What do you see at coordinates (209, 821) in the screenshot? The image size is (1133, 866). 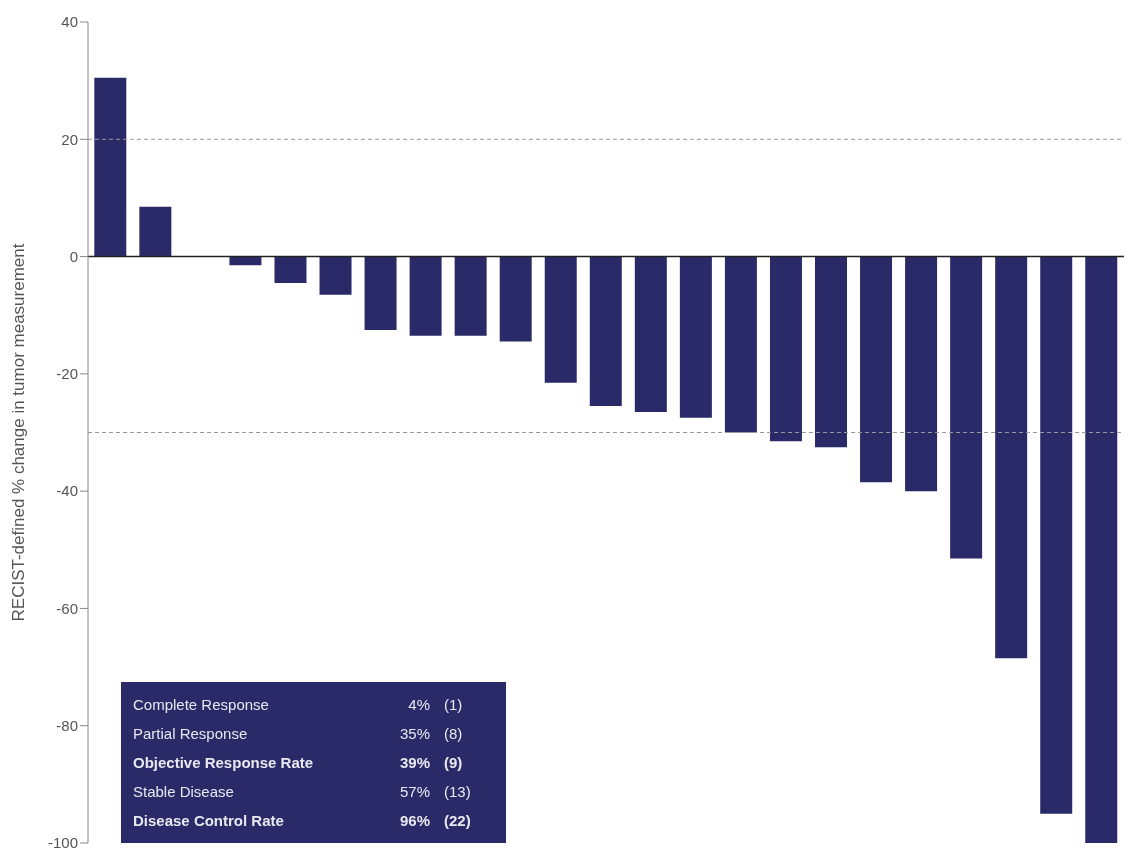 I see `annotation: Disease Control Rate` at bounding box center [209, 821].